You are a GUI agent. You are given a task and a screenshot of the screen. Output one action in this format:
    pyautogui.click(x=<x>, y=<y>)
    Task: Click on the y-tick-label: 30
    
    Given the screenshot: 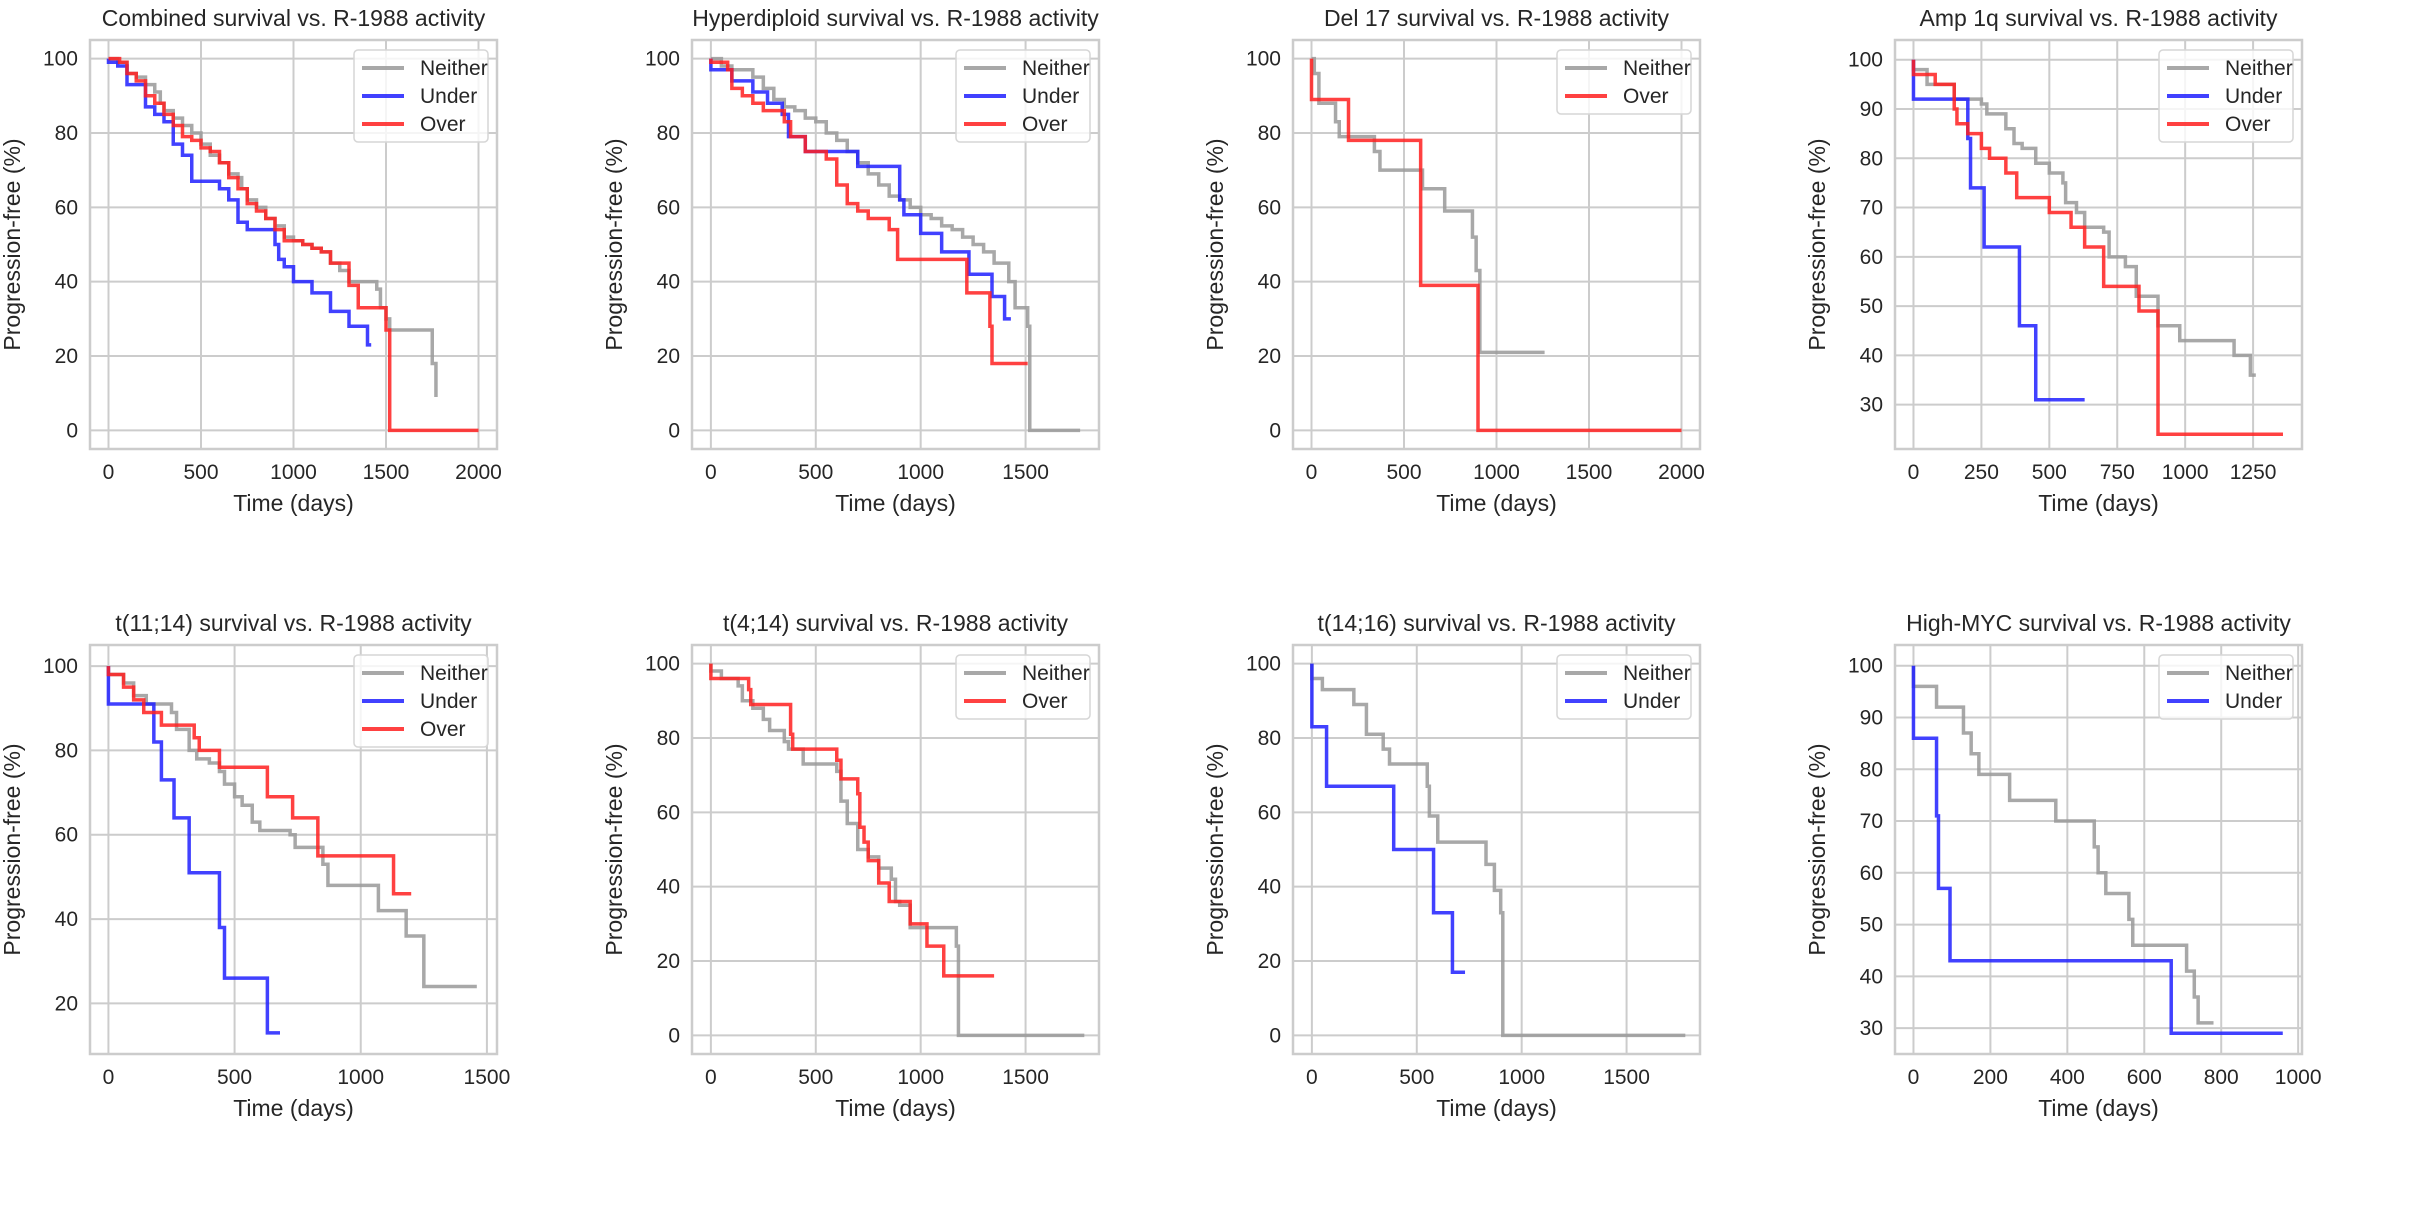 What is the action you would take?
    pyautogui.click(x=1871, y=405)
    